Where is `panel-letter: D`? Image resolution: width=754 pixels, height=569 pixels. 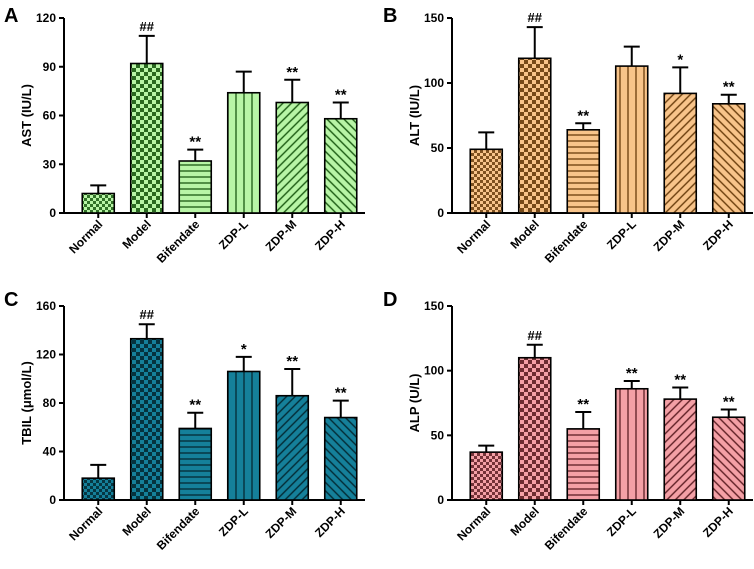
panel-letter: D is located at coordinates (390, 300).